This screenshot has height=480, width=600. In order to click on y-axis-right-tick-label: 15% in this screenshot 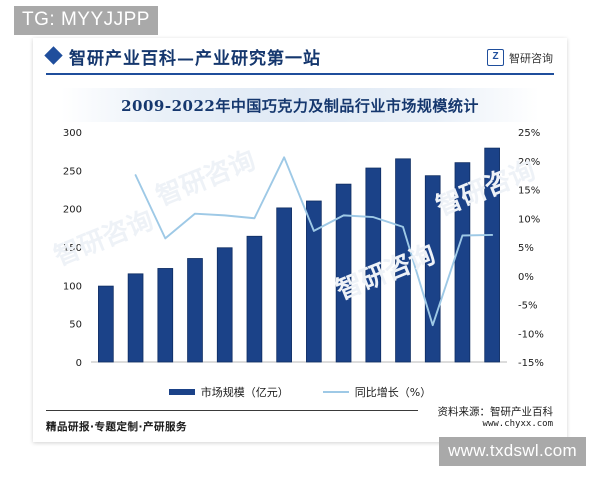, I will do `click(529, 191)`.